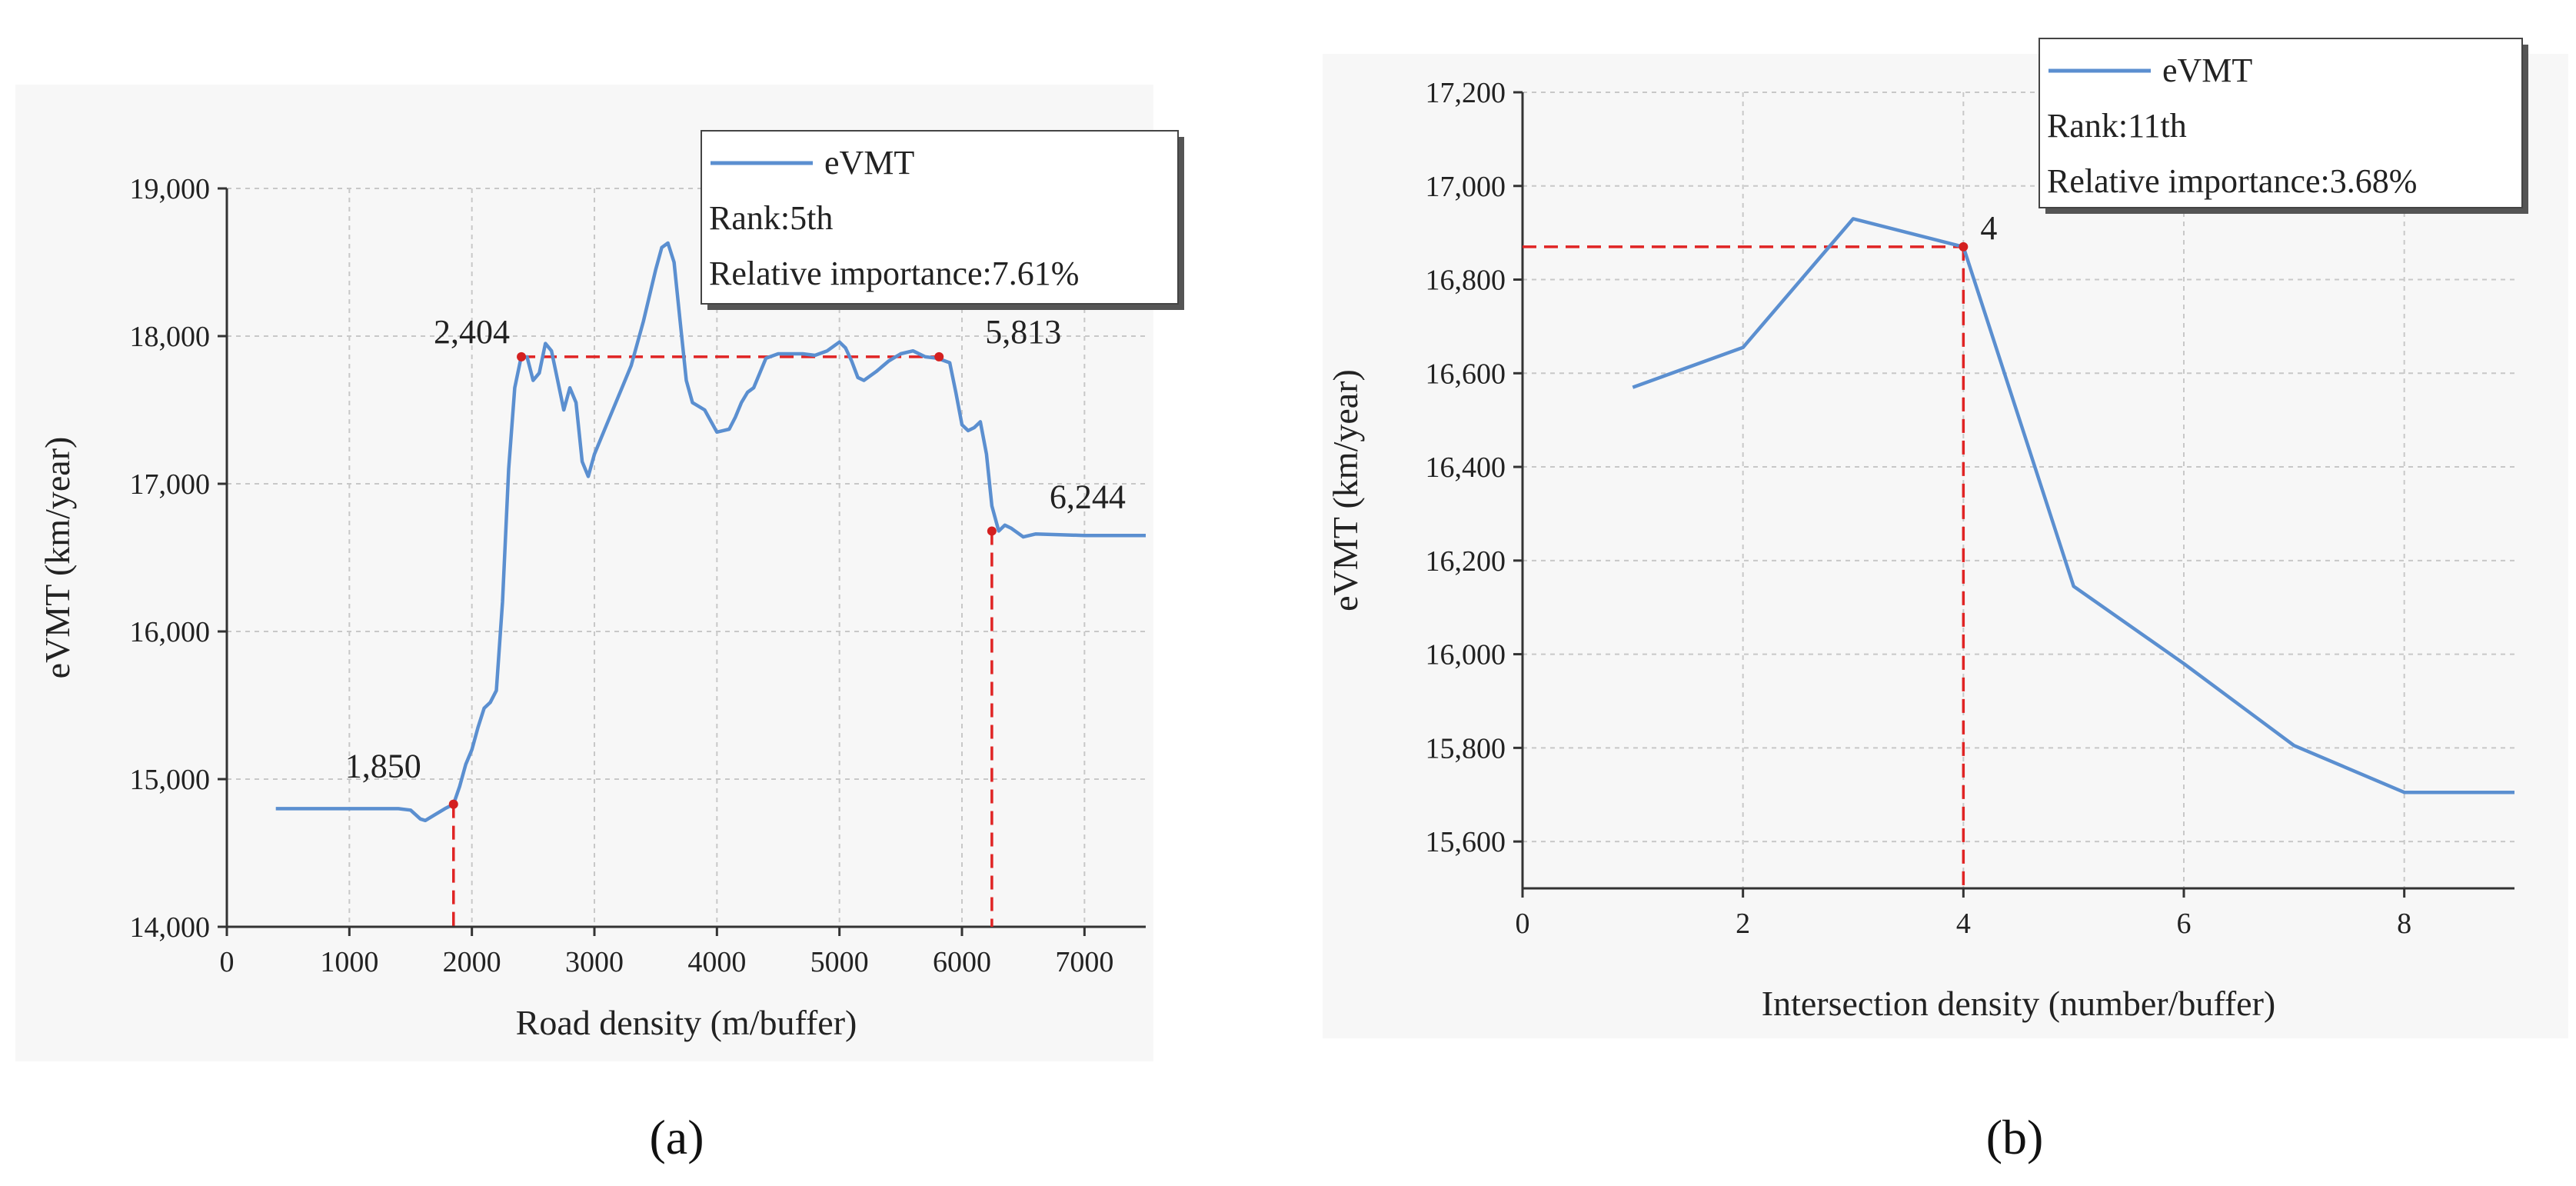  Describe the element at coordinates (170, 337) in the screenshot. I see `y-tick-label: 18,000` at that location.